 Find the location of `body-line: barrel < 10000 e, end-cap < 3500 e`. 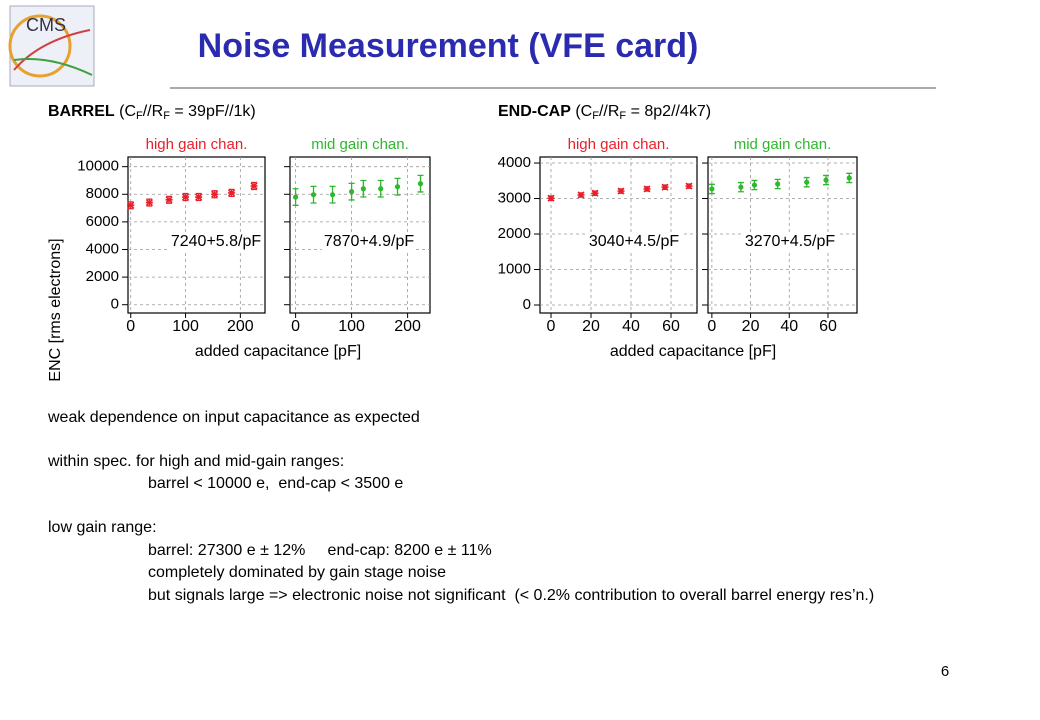

body-line: barrel < 10000 e, end-cap < 3500 e is located at coordinates (275, 483).